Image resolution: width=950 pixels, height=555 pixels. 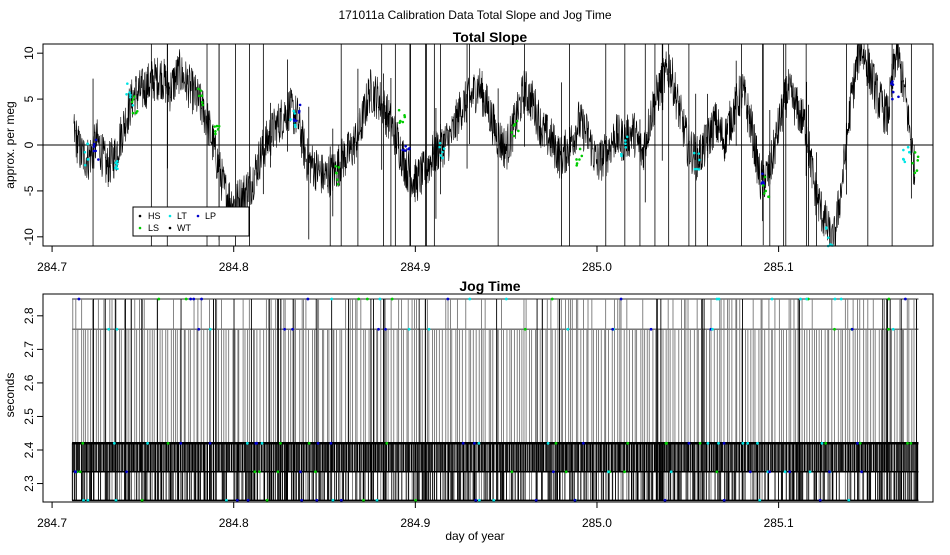 What do you see at coordinates (29, 349) in the screenshot?
I see `jog-time-ytick-label: 2.7` at bounding box center [29, 349].